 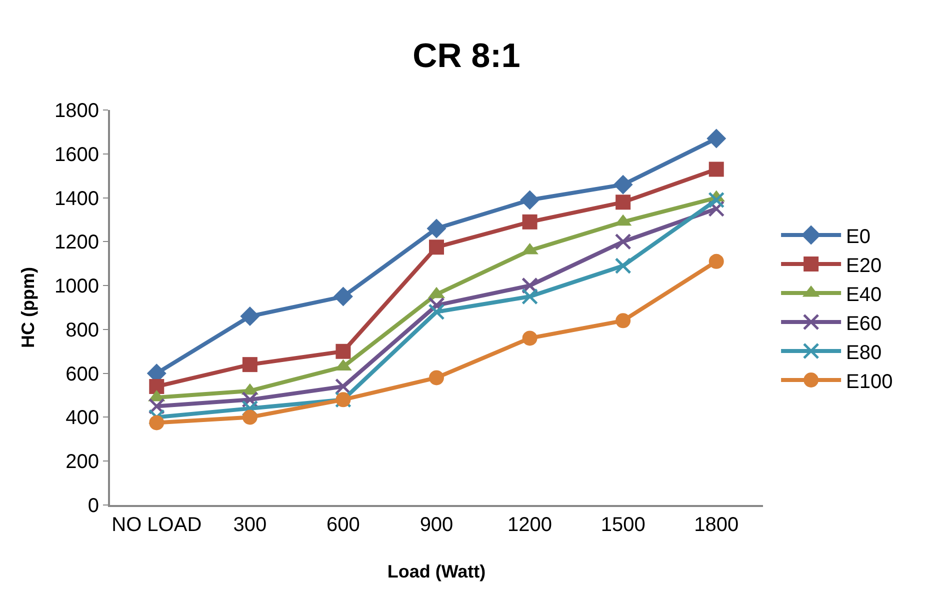 What do you see at coordinates (623, 525) in the screenshot?
I see `x-tick-label: 1500` at bounding box center [623, 525].